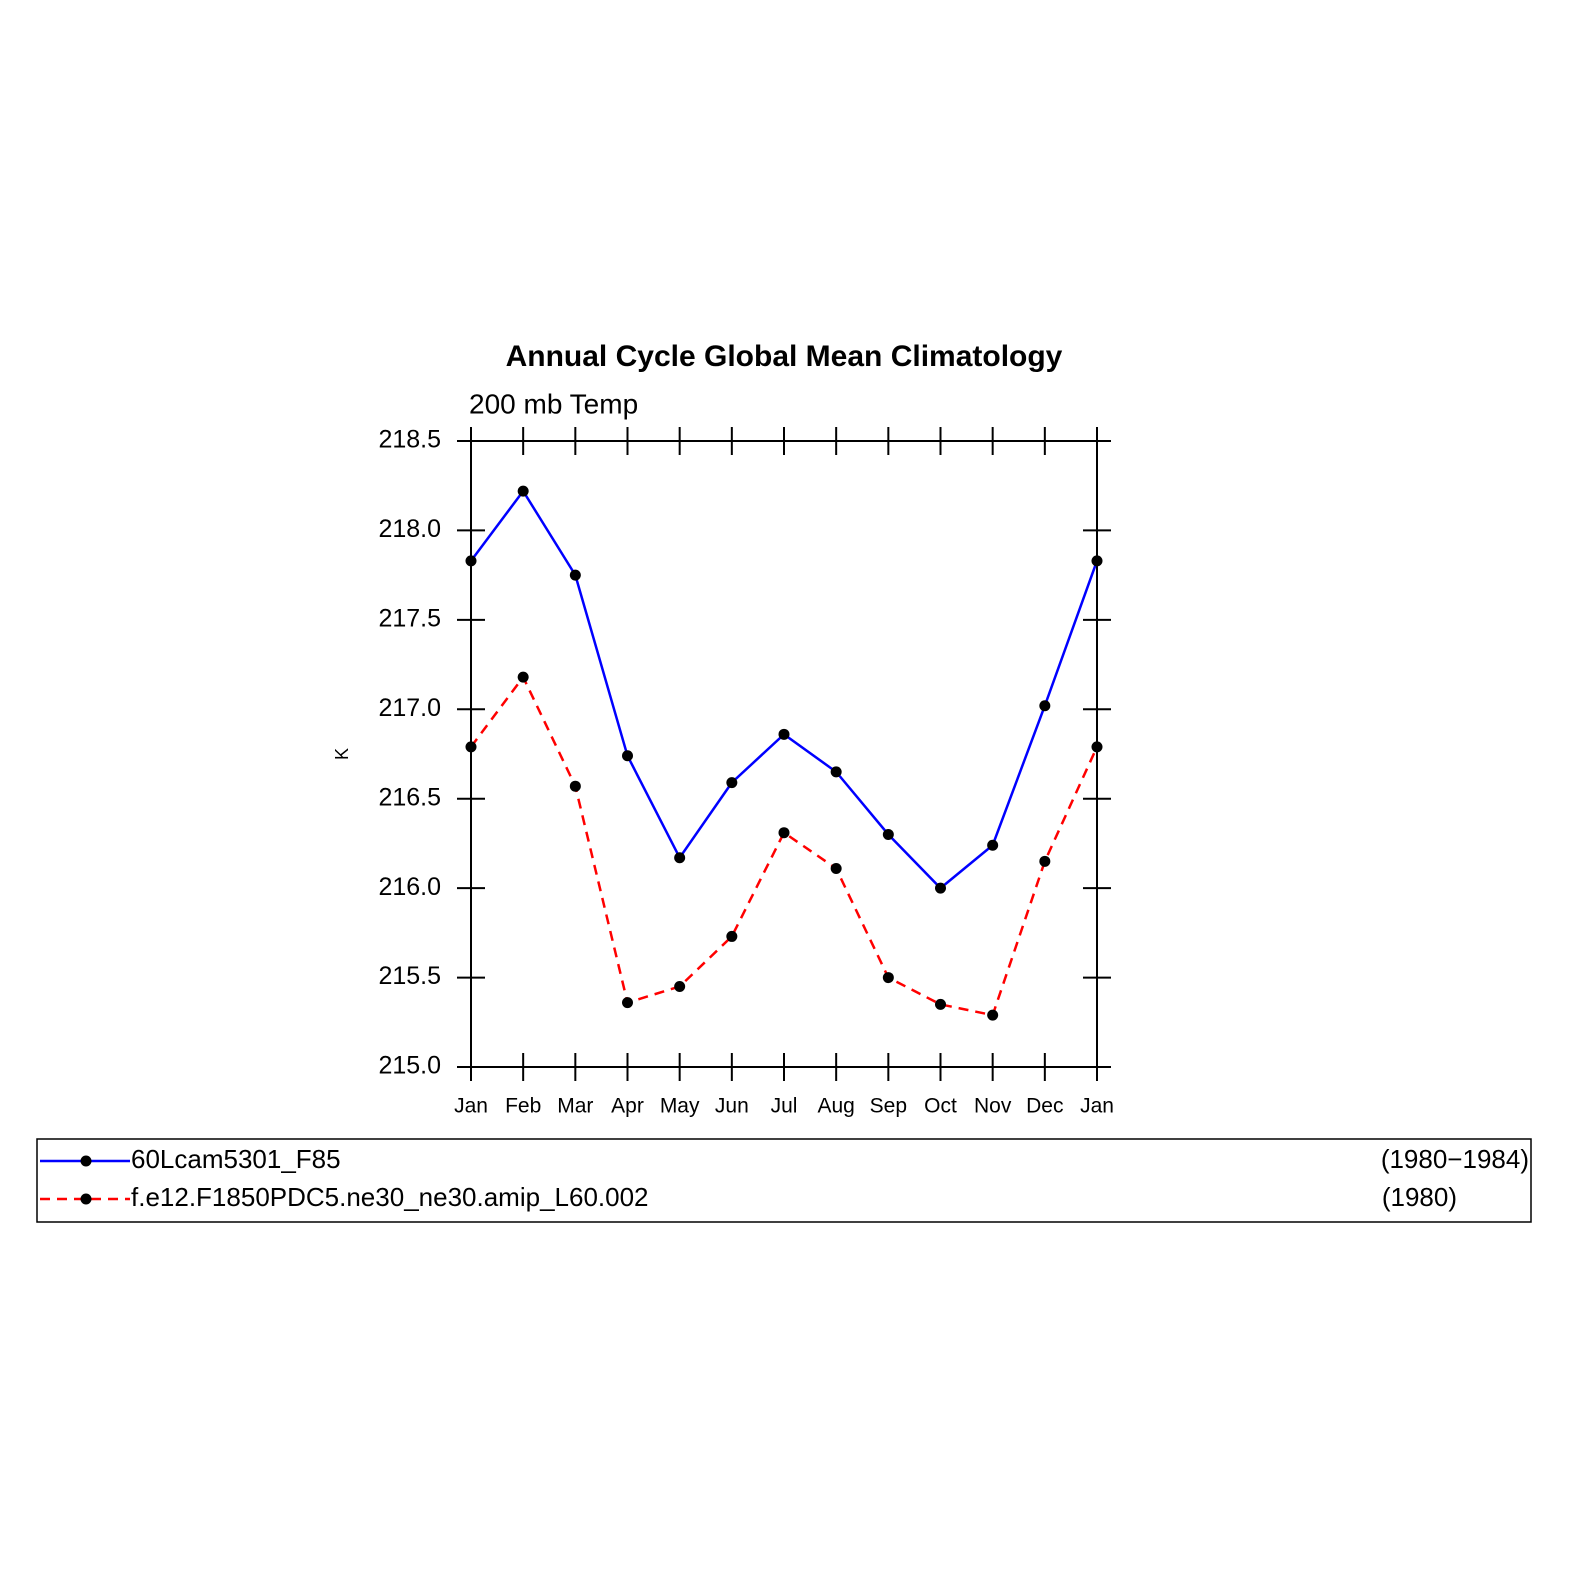 Image resolution: width=1575 pixels, height=1575 pixels. I want to click on y-tick-label: 218.5, so click(409, 440).